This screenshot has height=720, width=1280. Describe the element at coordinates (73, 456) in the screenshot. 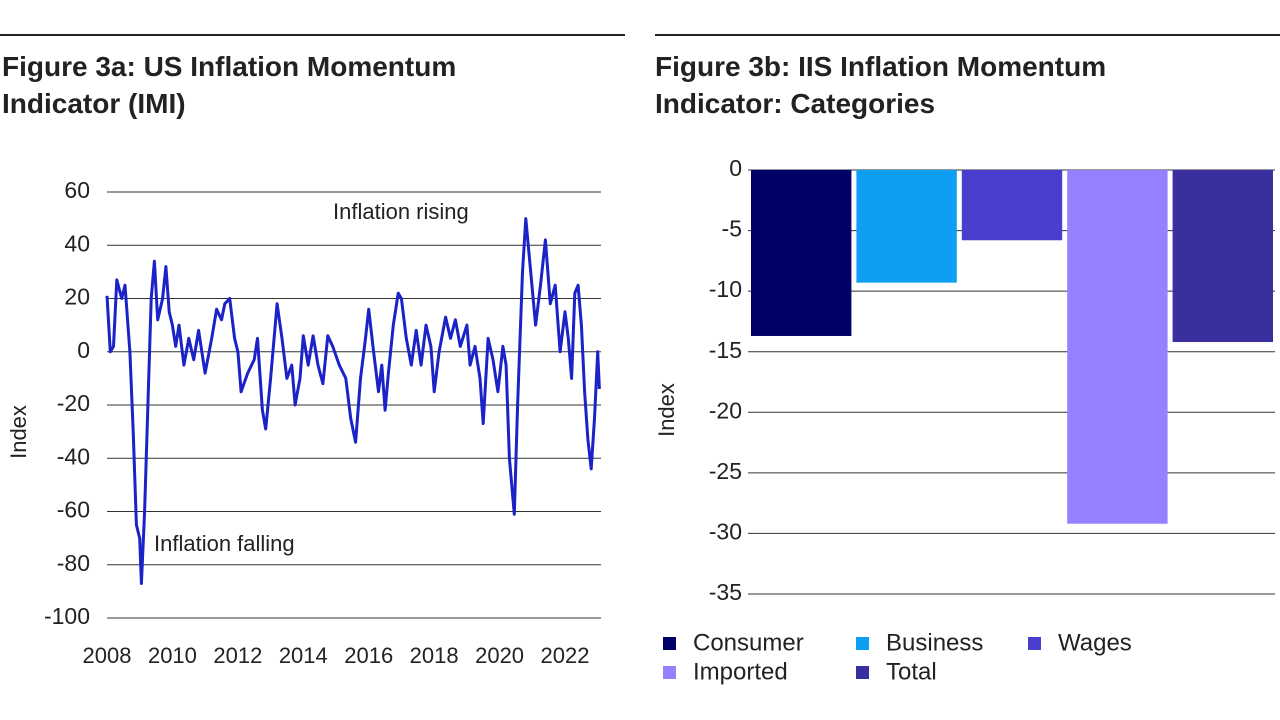

I see `y-tick-label: -40` at that location.